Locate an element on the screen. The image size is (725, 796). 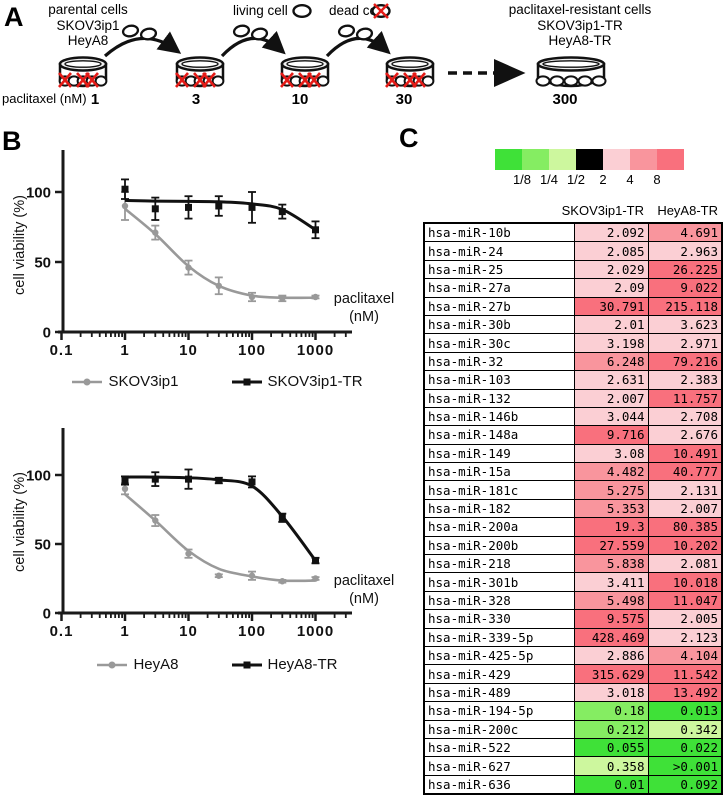
mirna-name-cell: hsa-miR-10b is located at coordinates (499, 233).